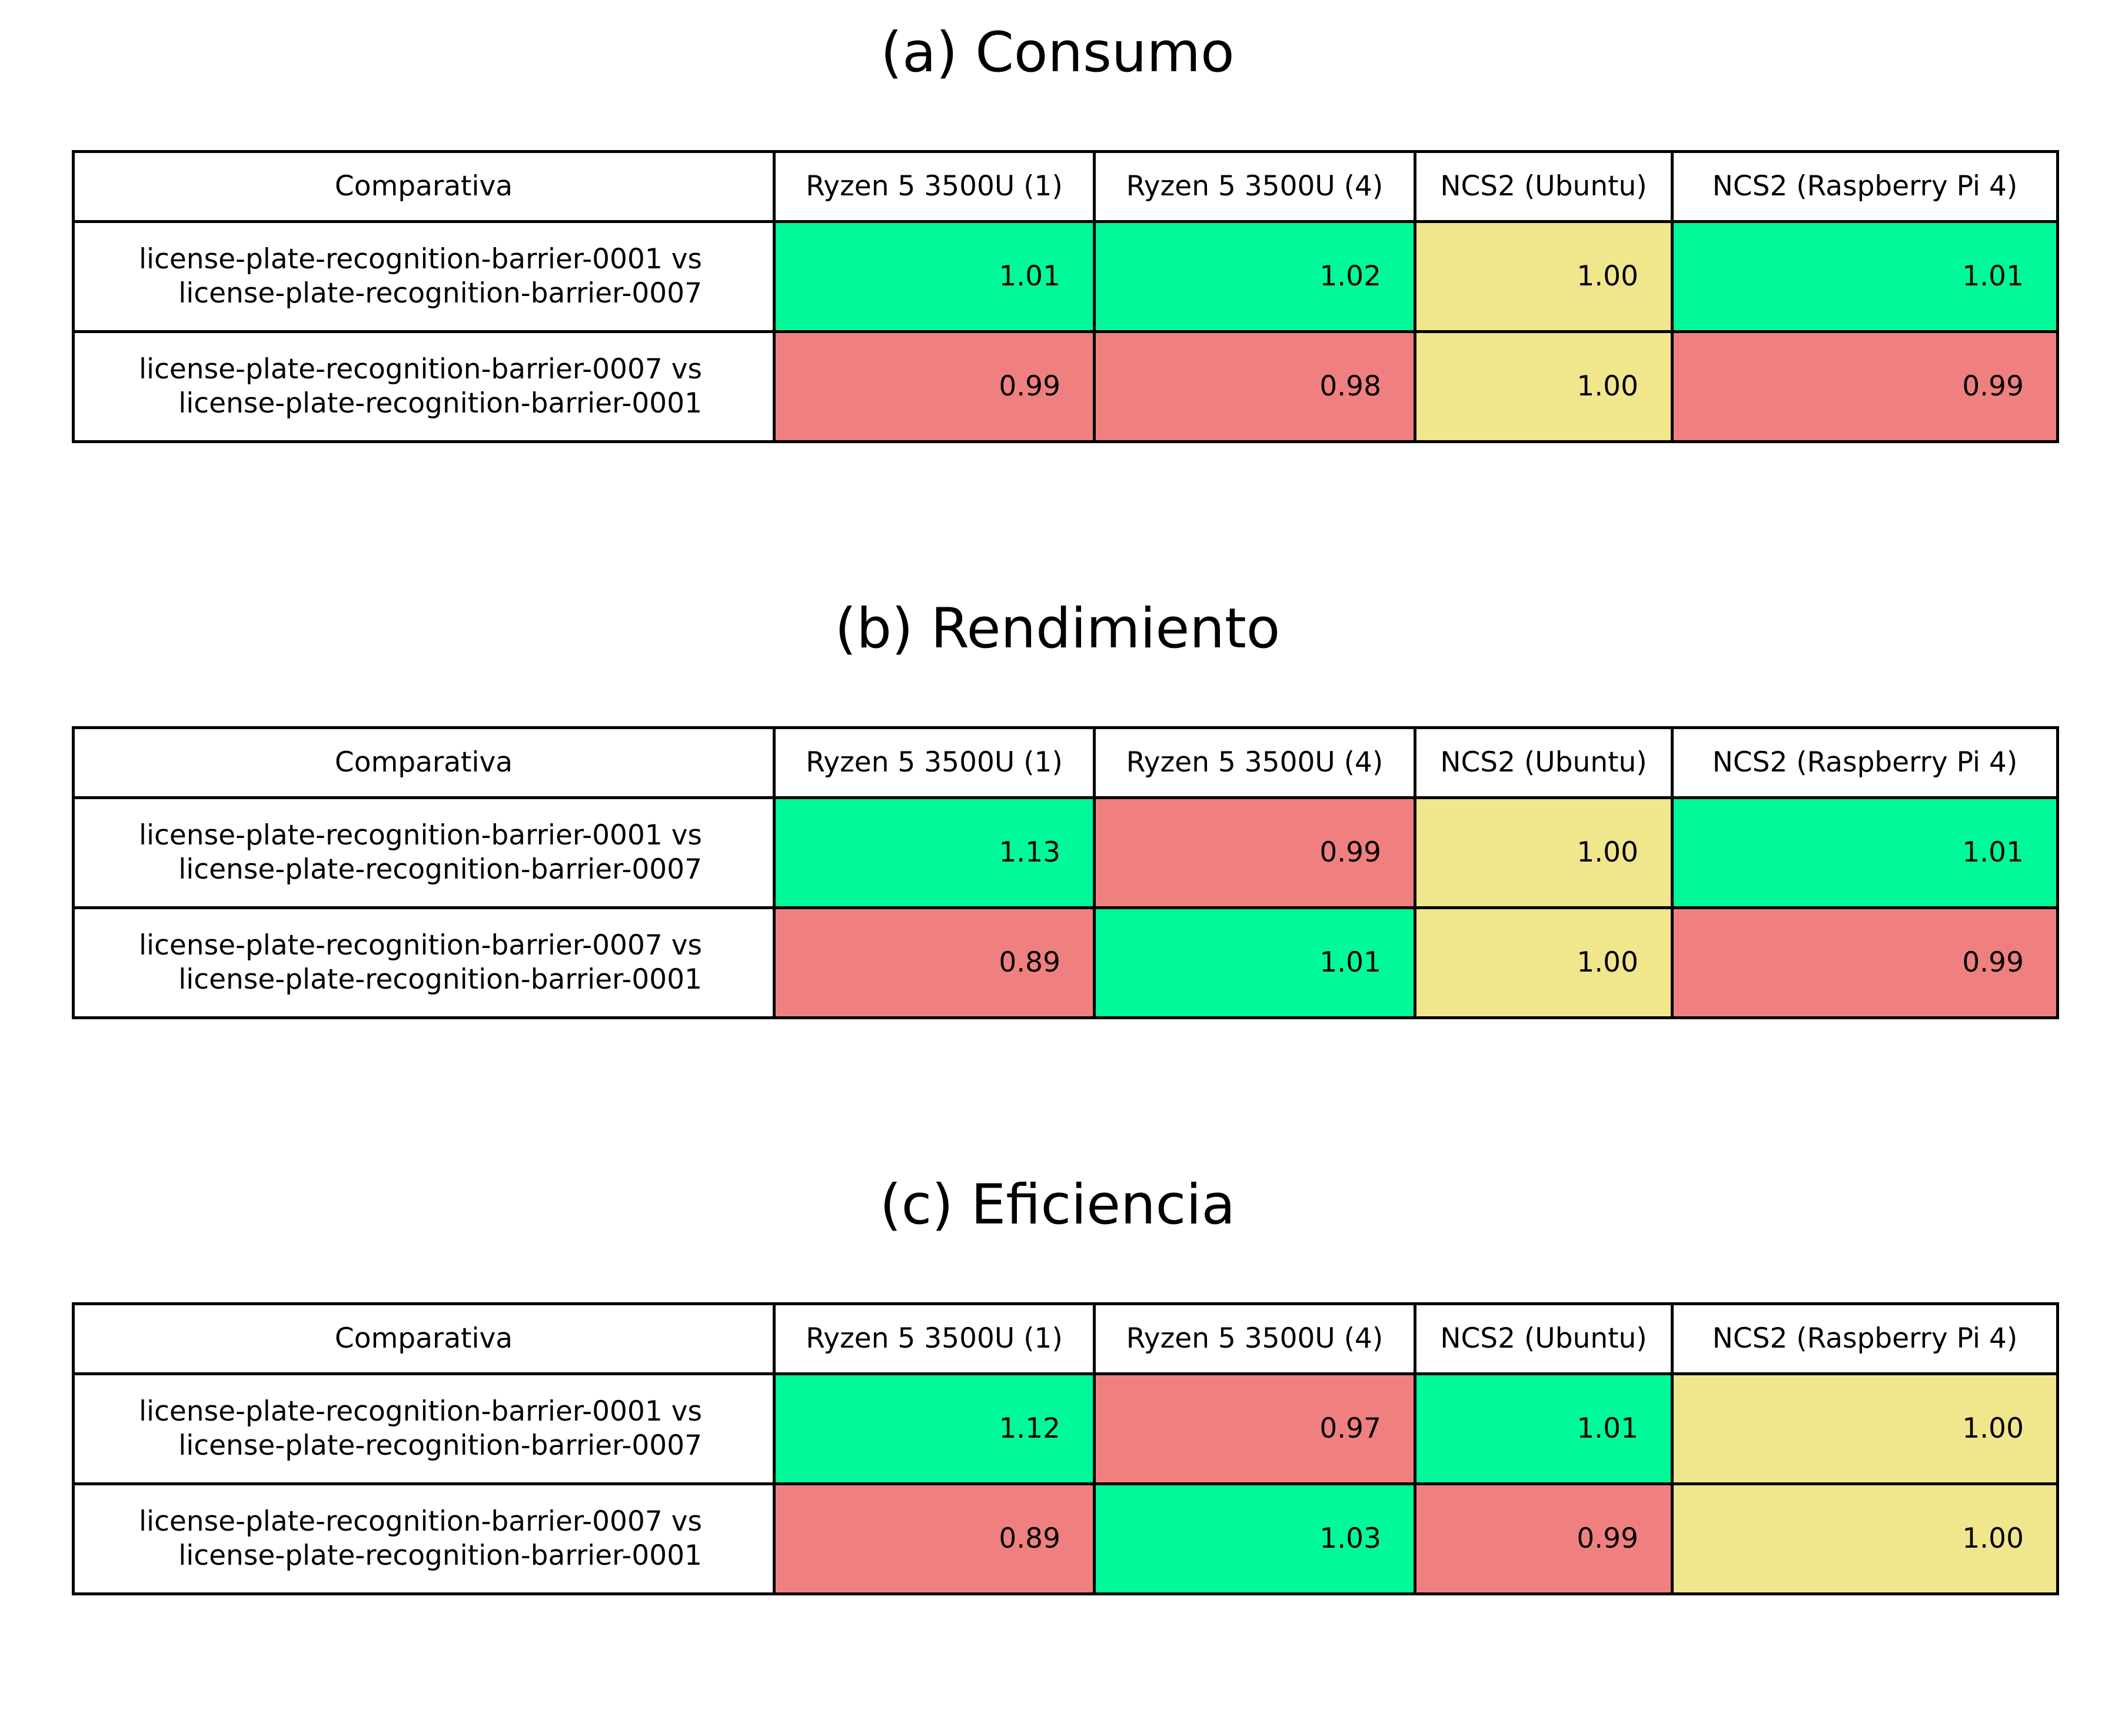 Image resolution: width=2115 pixels, height=1736 pixels. What do you see at coordinates (1254, 387) in the screenshot?
I see `value-cell: 0.98` at bounding box center [1254, 387].